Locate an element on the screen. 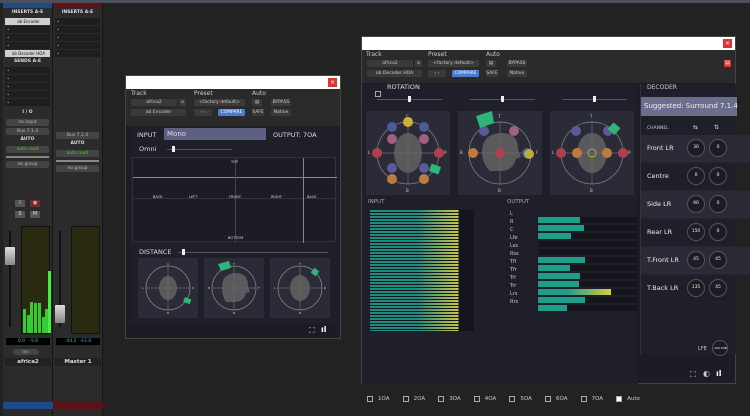 This screenshot has height=416, width=750. send-slot-d: • is located at coordinates (27, 94).